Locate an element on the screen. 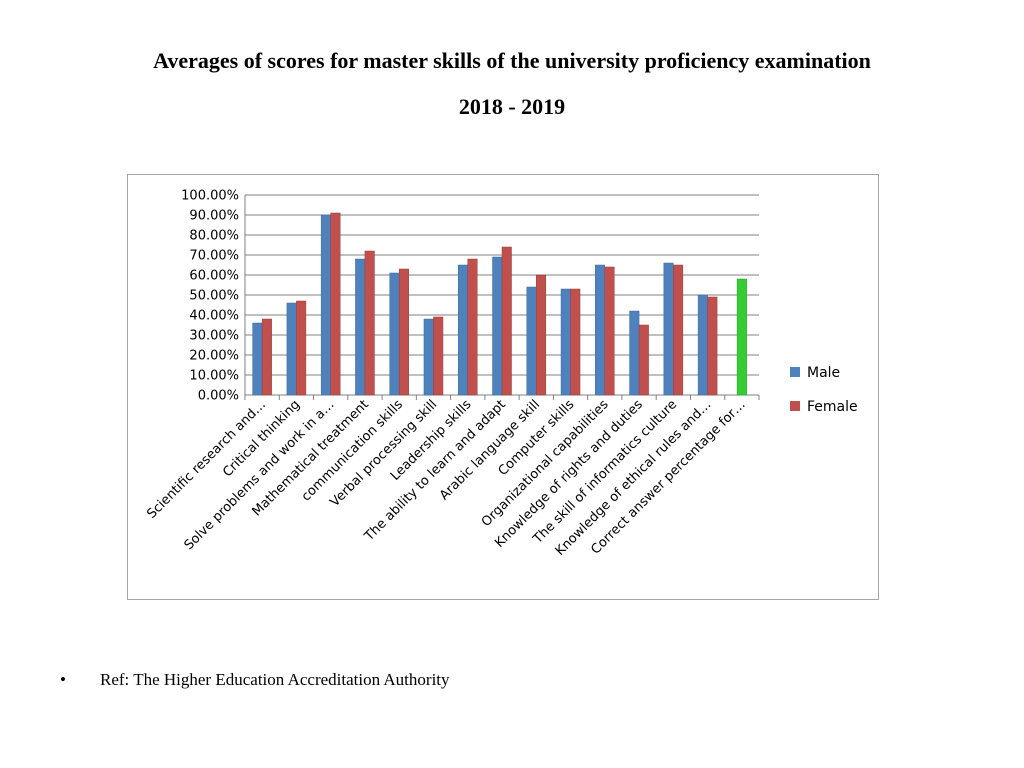 The image size is (1024, 768). male-legend-label: Male is located at coordinates (823, 373).